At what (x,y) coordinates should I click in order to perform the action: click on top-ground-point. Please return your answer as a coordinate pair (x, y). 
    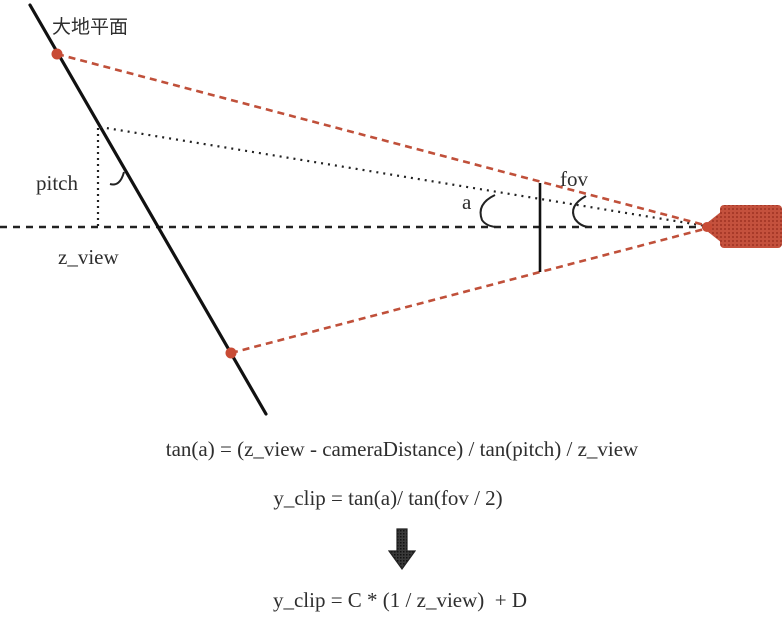
    Looking at the image, I should click on (57, 54).